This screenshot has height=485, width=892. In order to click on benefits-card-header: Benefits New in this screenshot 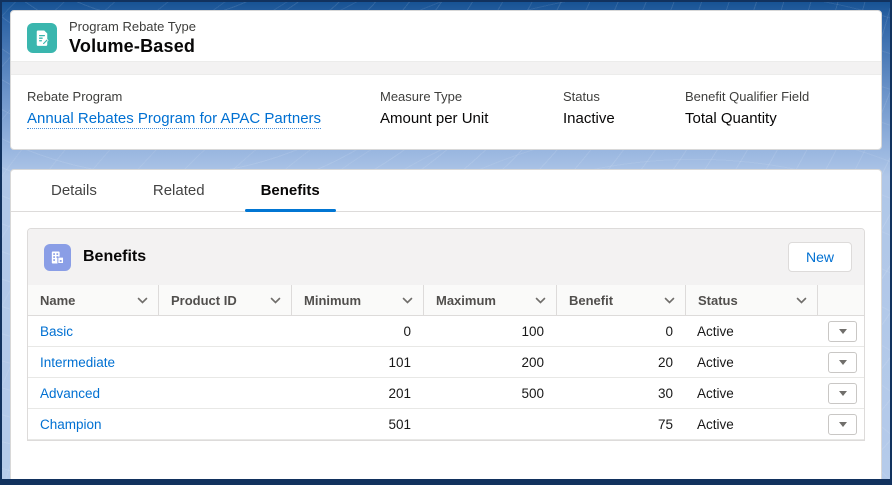, I will do `click(446, 257)`.